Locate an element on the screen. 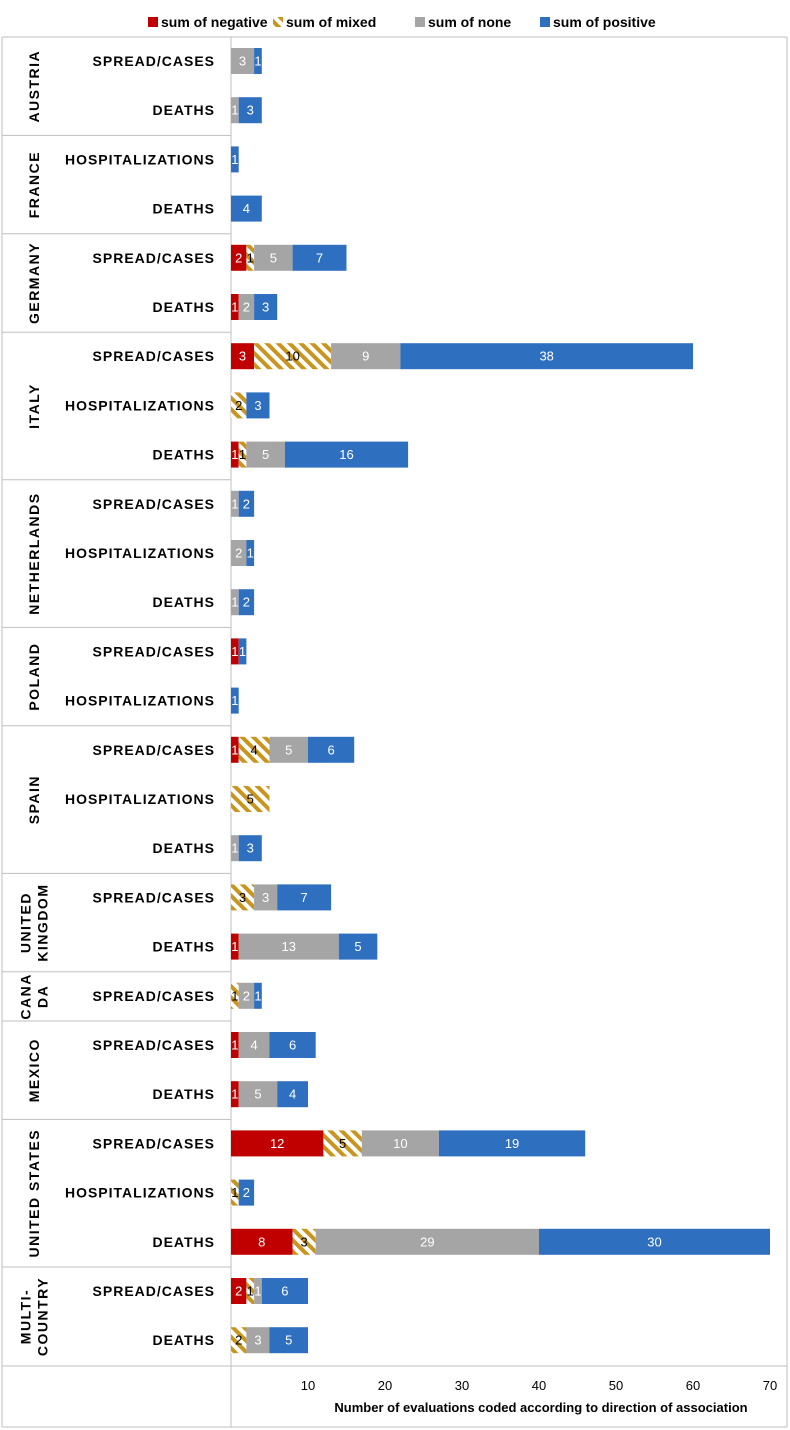 This screenshot has height=1430, width=790. data-label: 38 is located at coordinates (546, 356).